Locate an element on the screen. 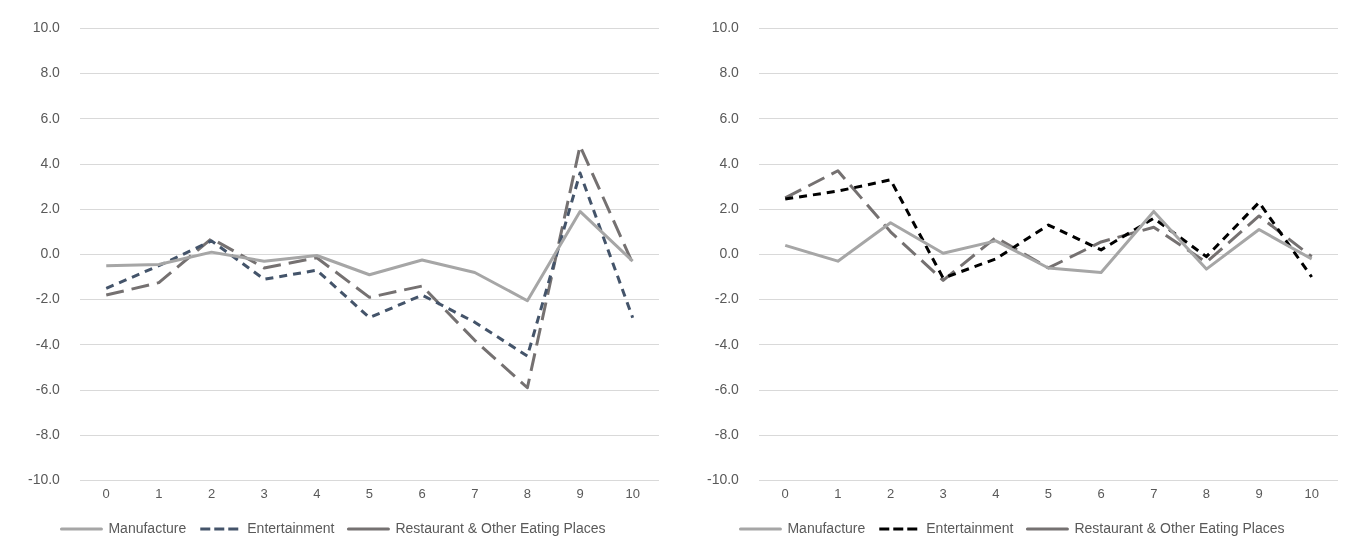 The height and width of the screenshot is (546, 1358). line-series is located at coordinates (369, 264).